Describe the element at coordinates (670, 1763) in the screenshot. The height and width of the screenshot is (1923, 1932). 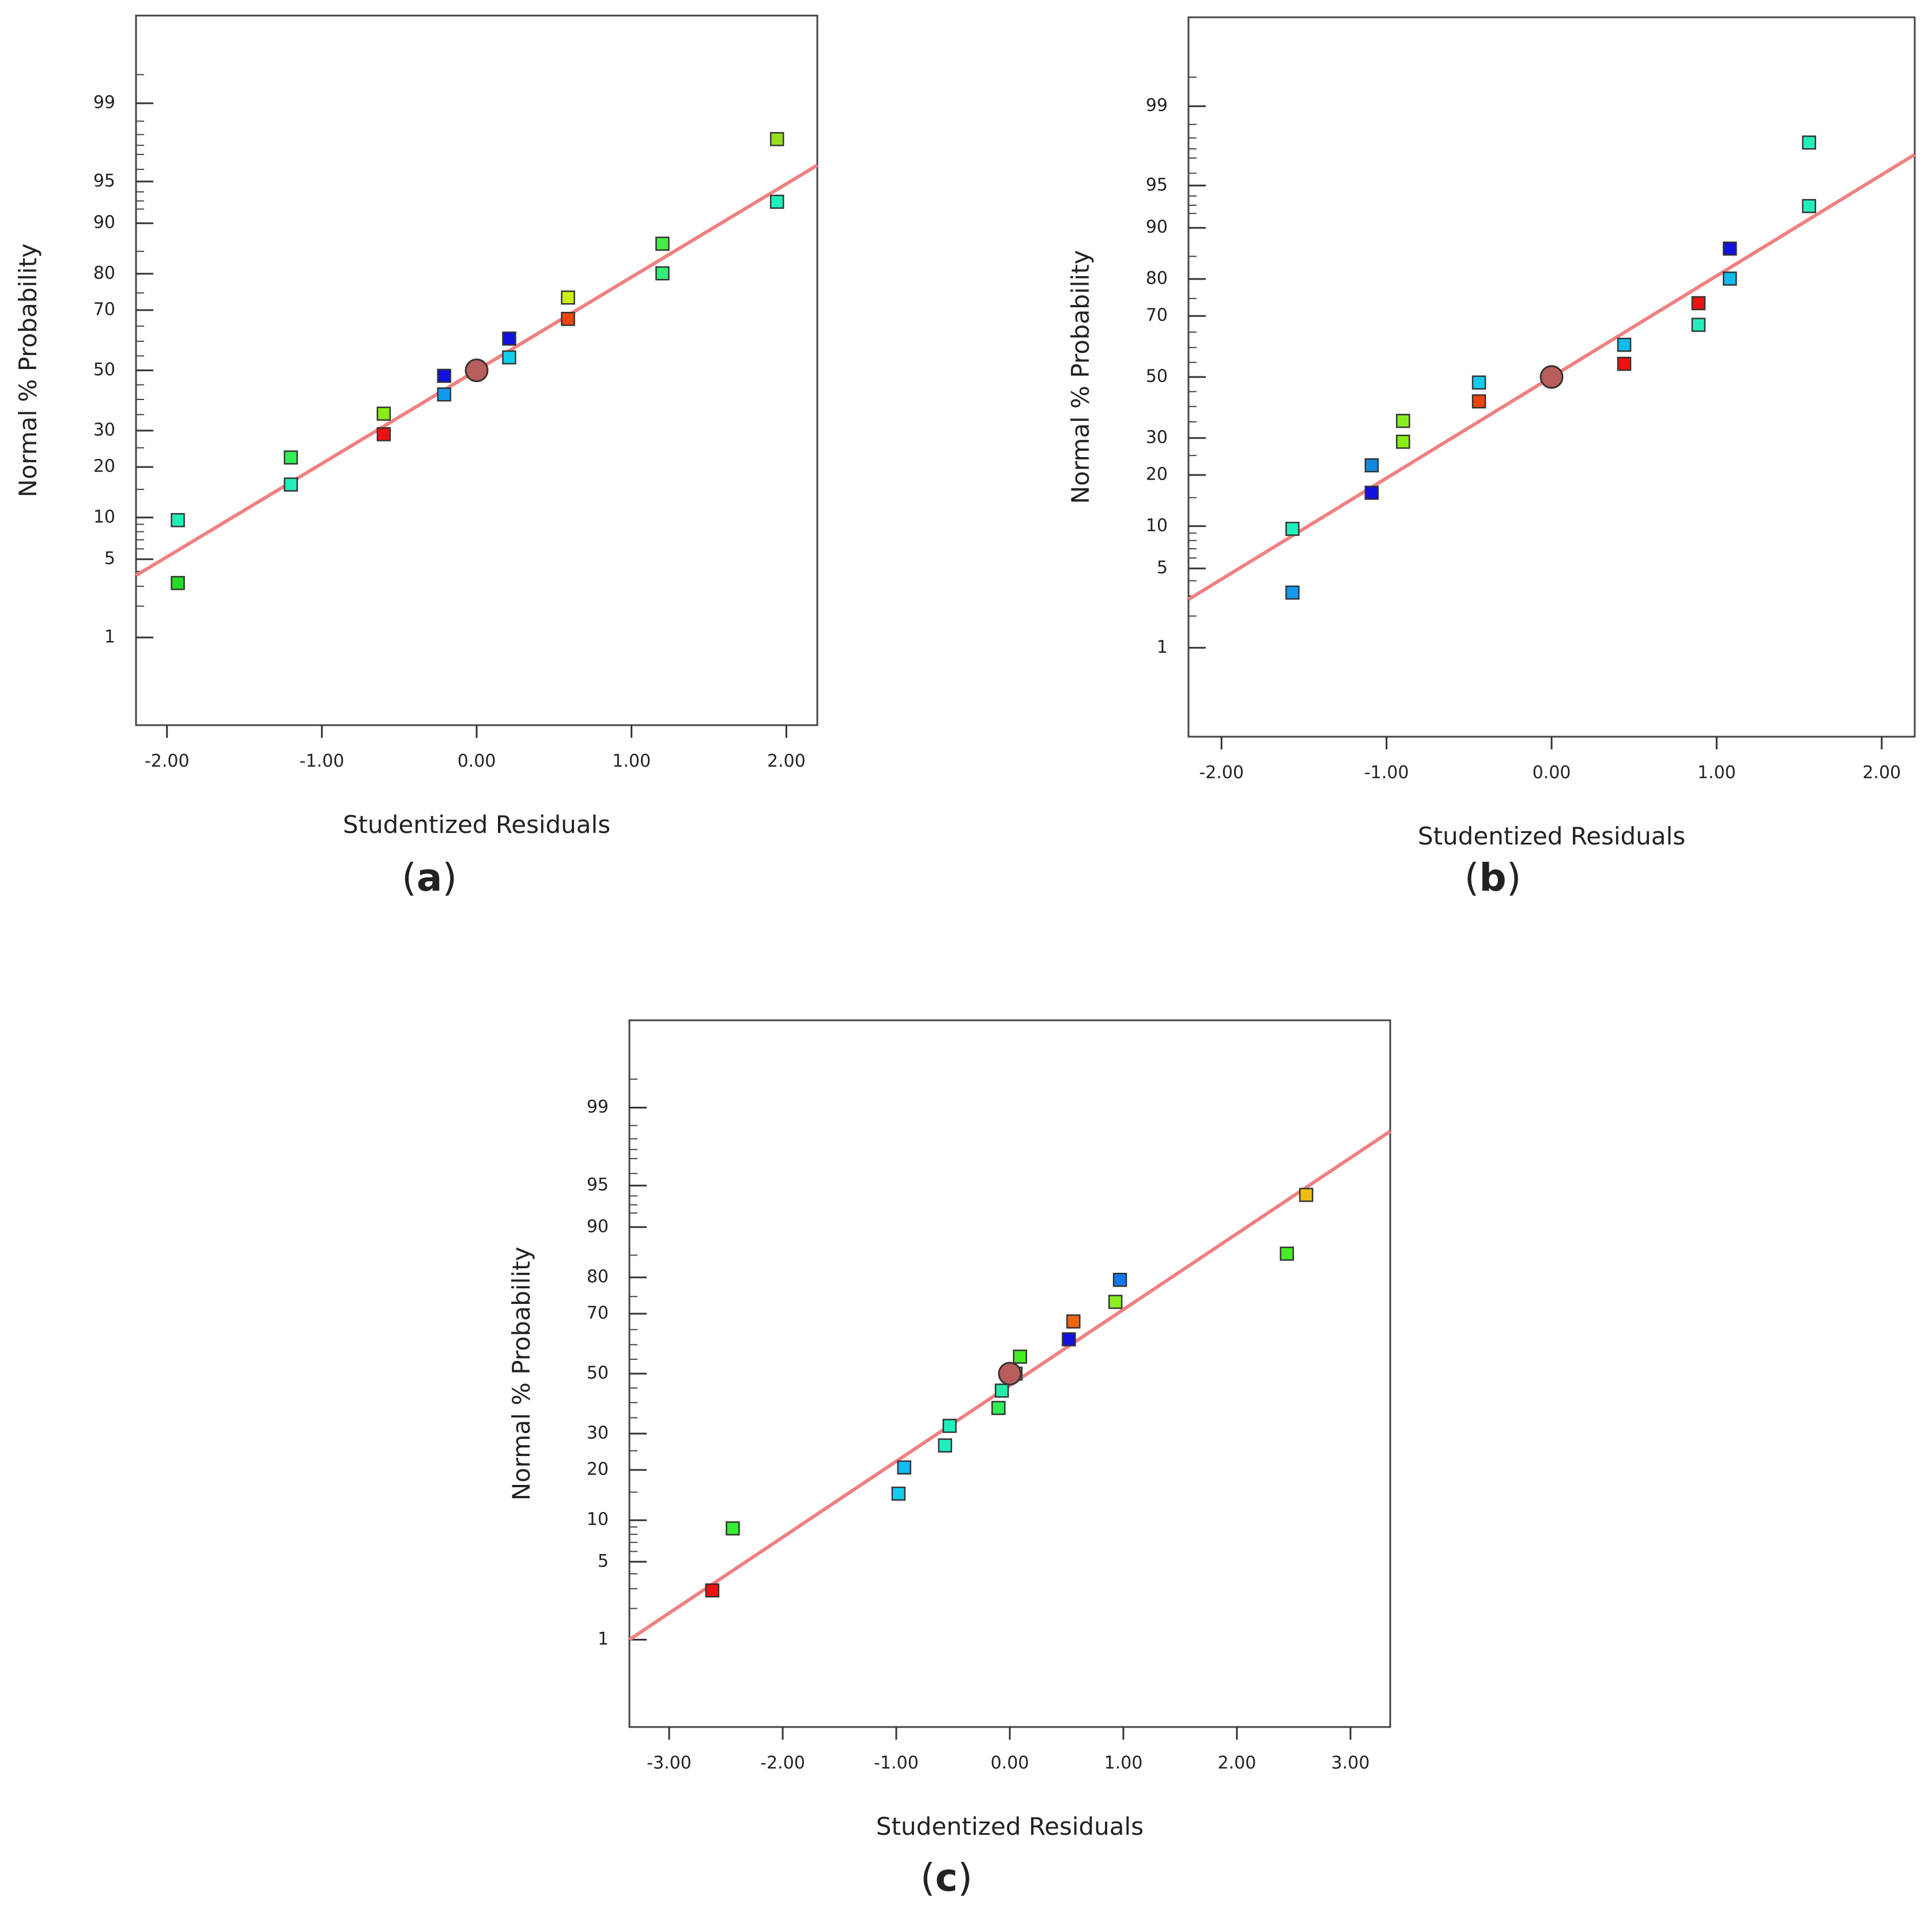
I see `x-tick-label: -3.00` at that location.